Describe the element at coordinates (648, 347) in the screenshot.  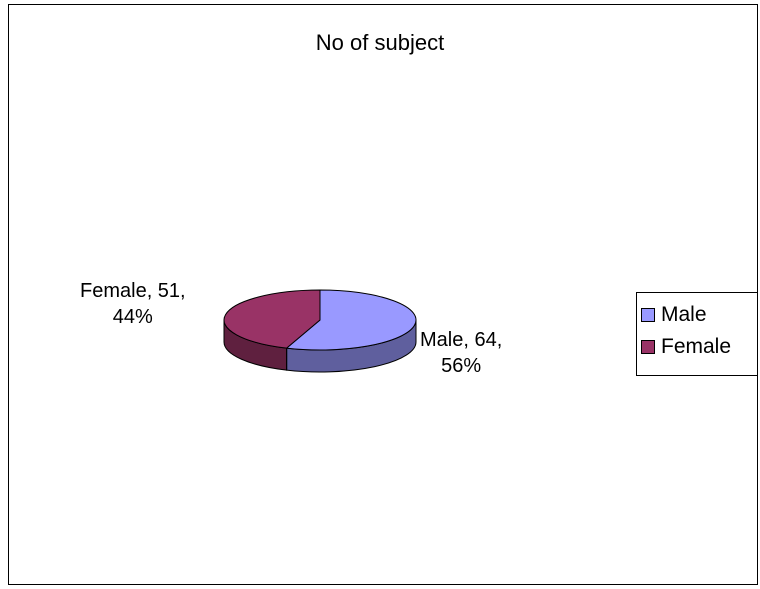
I see `female-swatch-icon` at that location.